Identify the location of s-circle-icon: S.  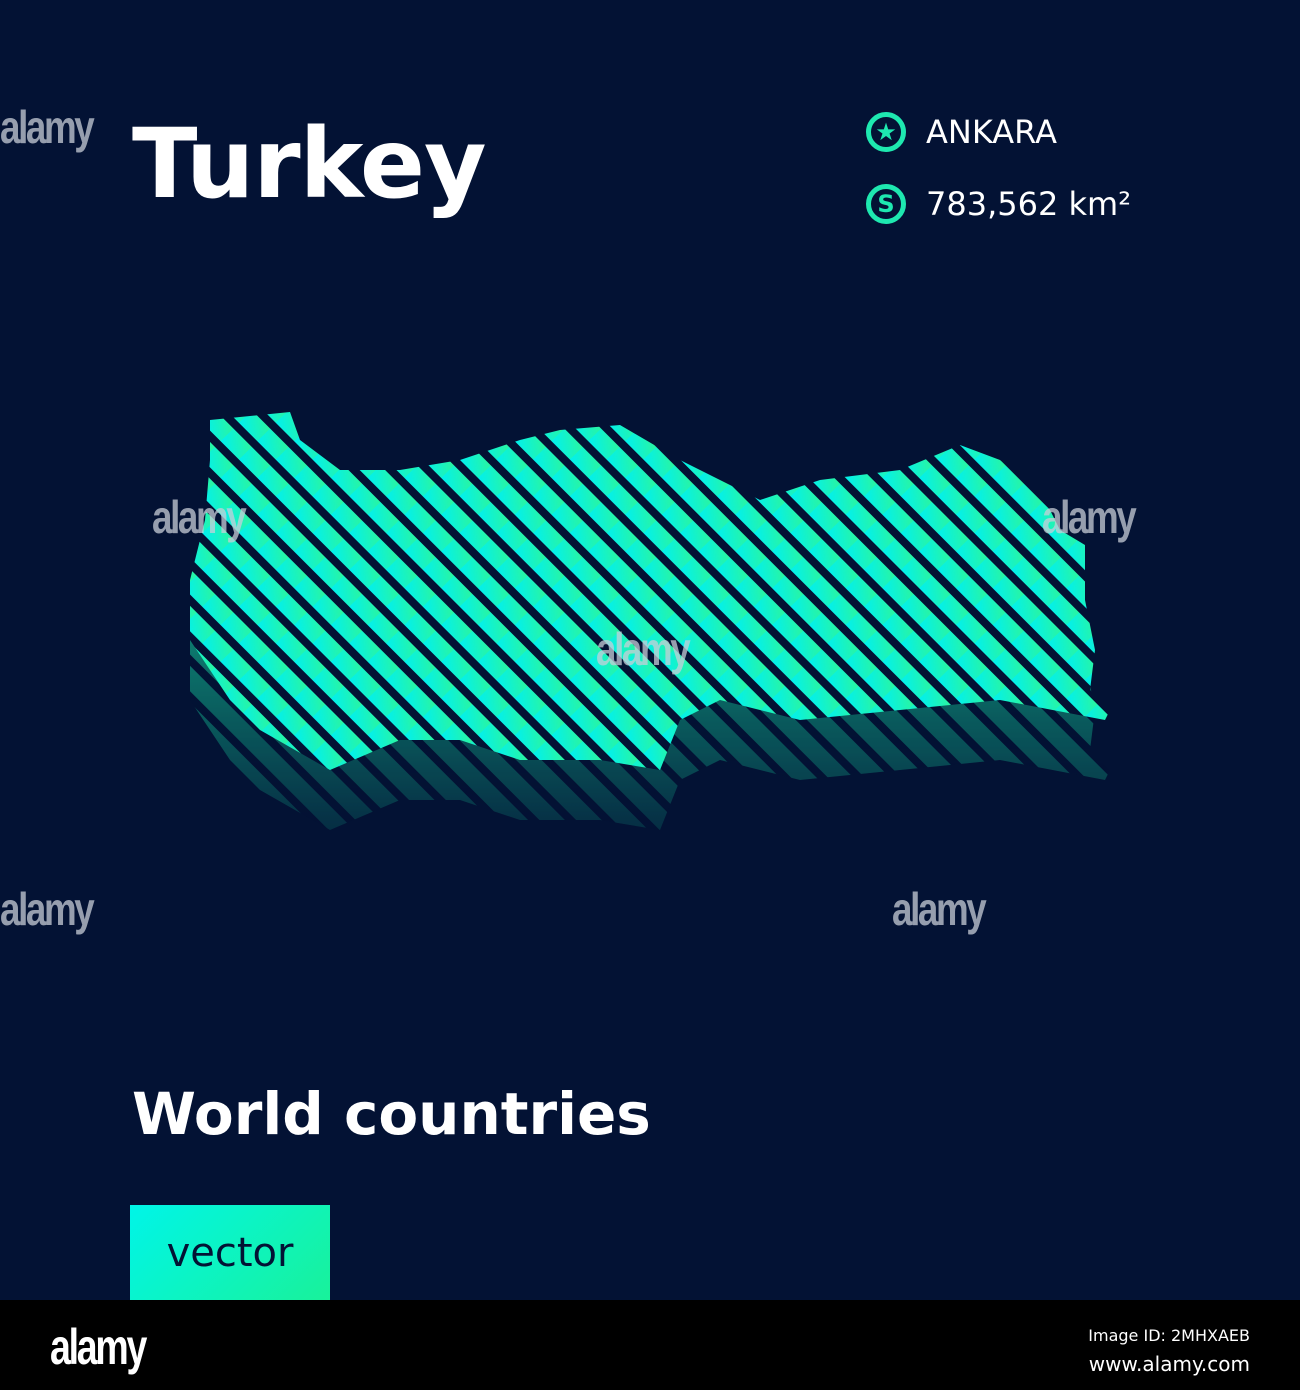
(886, 204).